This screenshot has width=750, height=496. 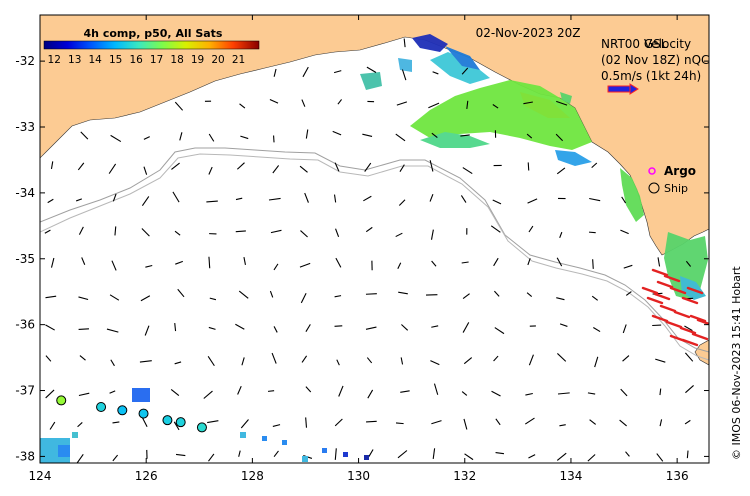 What do you see at coordinates (25, 61) in the screenshot?
I see `y-tick-label: -32` at bounding box center [25, 61].